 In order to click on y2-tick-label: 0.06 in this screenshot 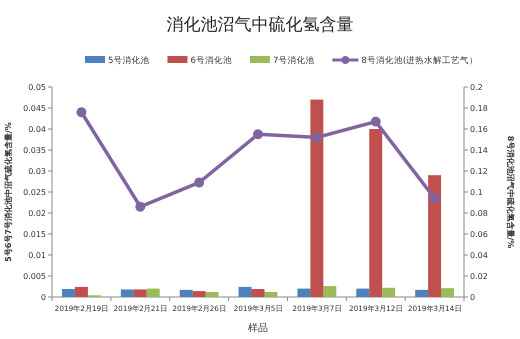, I will do `click(479, 234)`.